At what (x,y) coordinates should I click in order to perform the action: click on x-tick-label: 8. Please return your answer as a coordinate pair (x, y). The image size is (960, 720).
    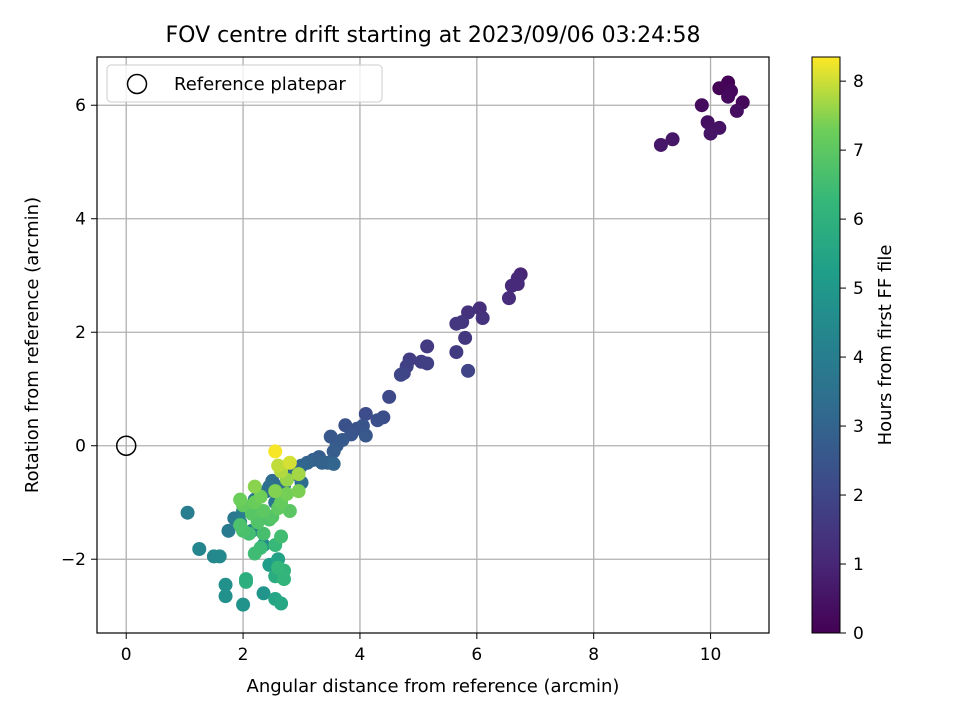
    Looking at the image, I should click on (593, 655).